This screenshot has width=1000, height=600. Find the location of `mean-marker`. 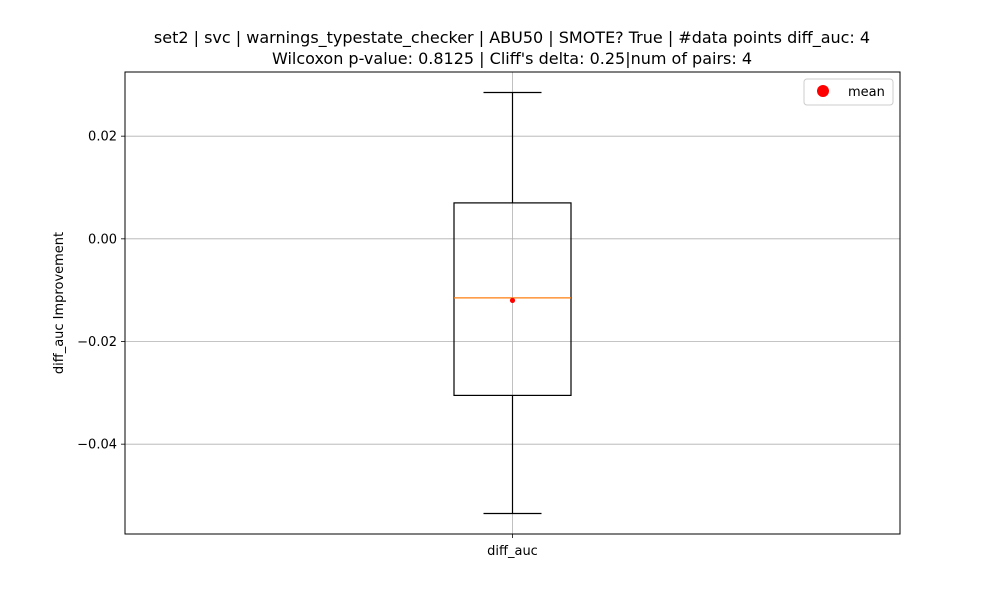

mean-marker is located at coordinates (512, 300).